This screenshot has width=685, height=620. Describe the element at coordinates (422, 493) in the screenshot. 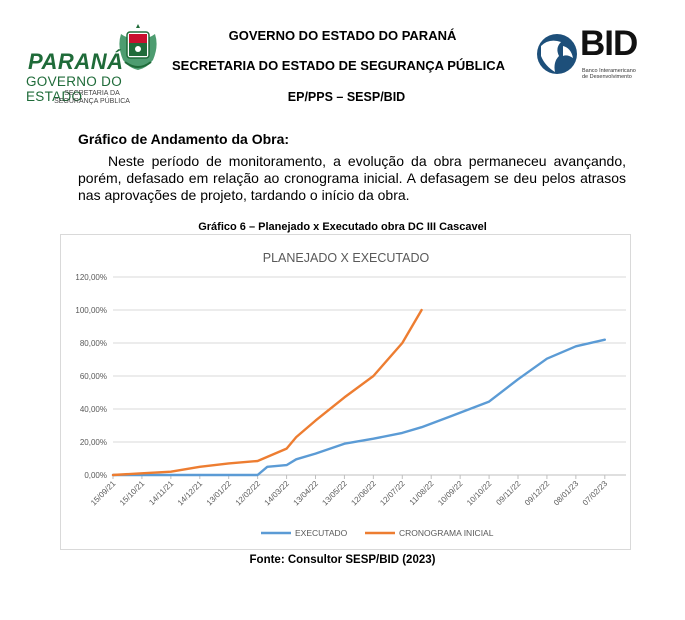

I see `x-tick-label: 11/08/22` at that location.